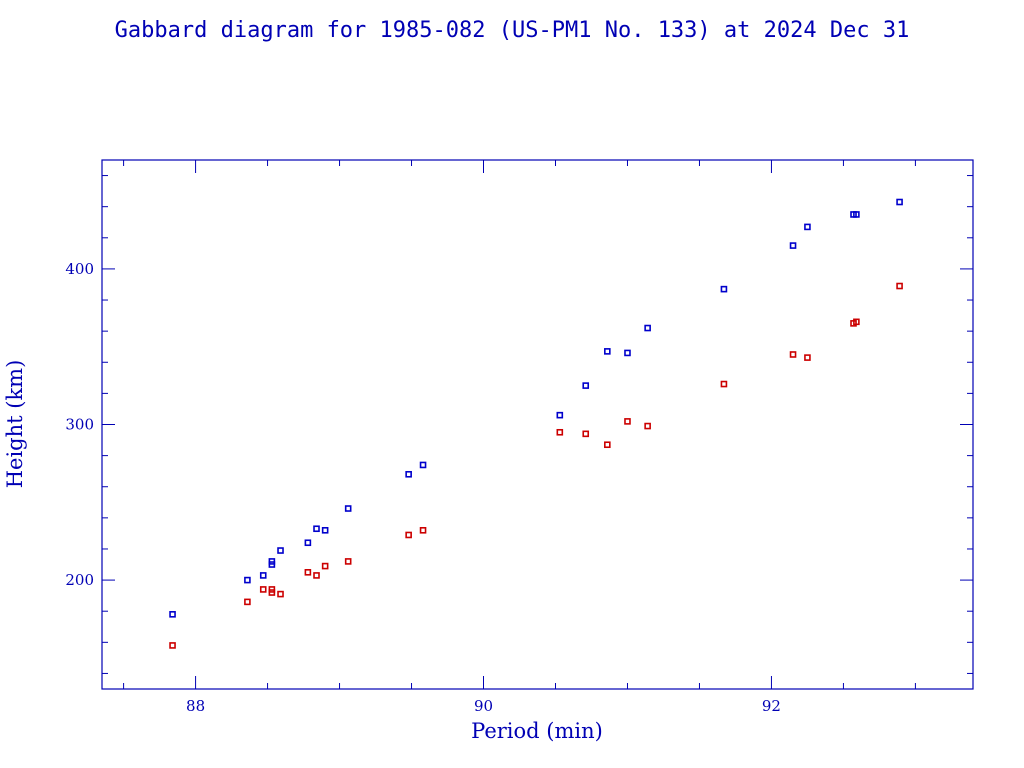  I want to click on y-axis-label: Height (km), so click(15, 424).